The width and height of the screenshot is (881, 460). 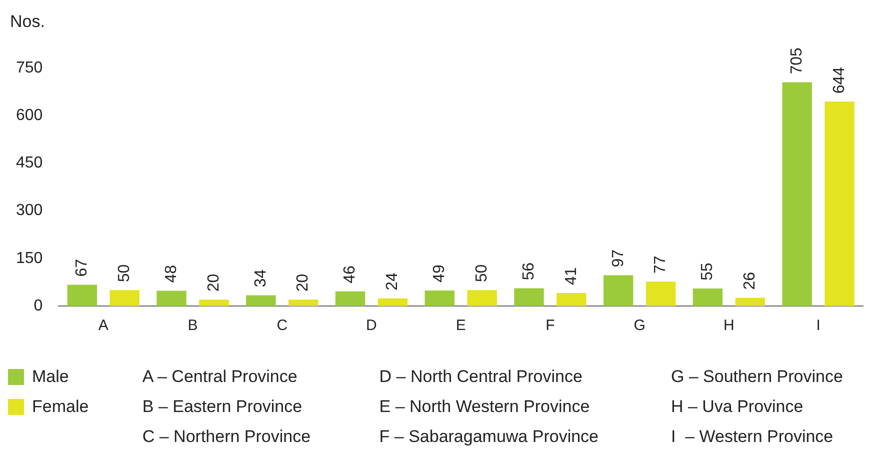 What do you see at coordinates (729, 325) in the screenshot?
I see `x-tick-label: H` at bounding box center [729, 325].